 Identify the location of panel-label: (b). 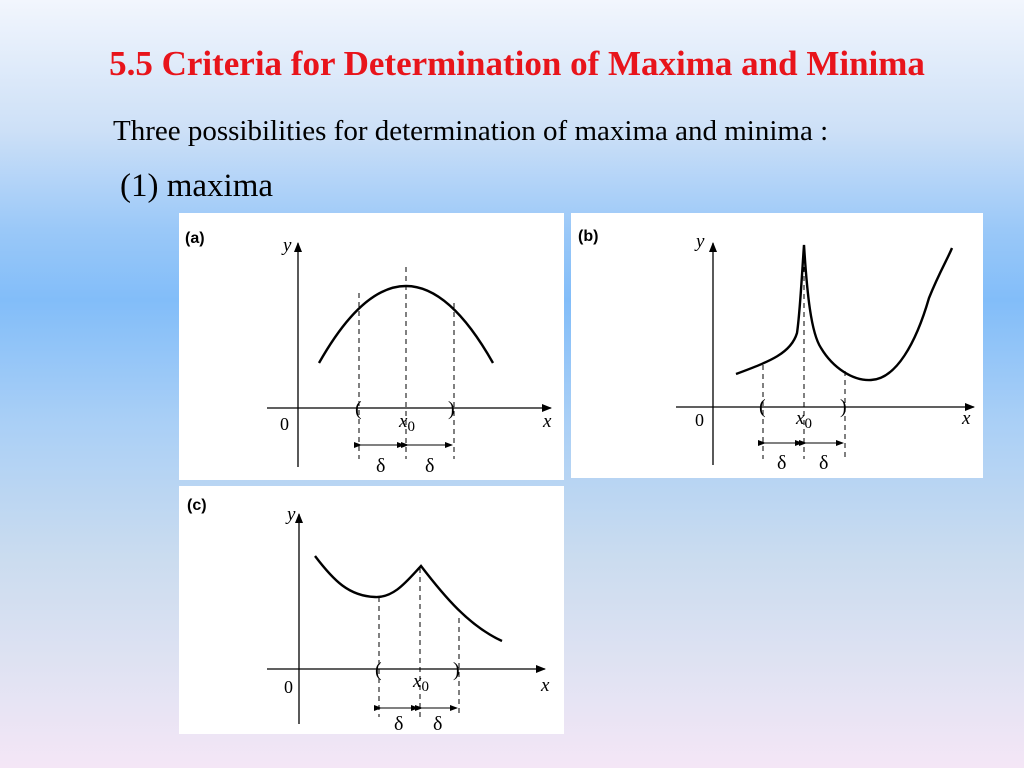
(588, 236).